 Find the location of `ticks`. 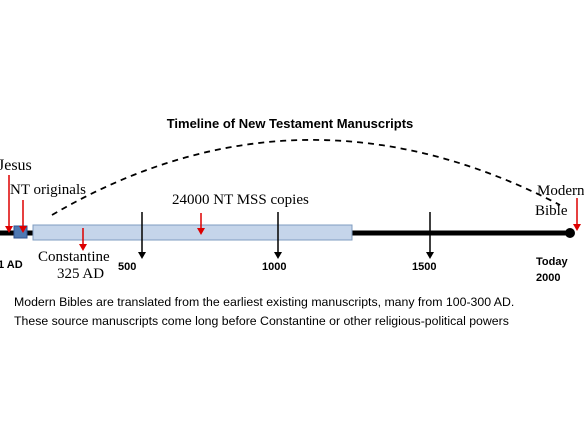

ticks is located at coordinates (286, 233).